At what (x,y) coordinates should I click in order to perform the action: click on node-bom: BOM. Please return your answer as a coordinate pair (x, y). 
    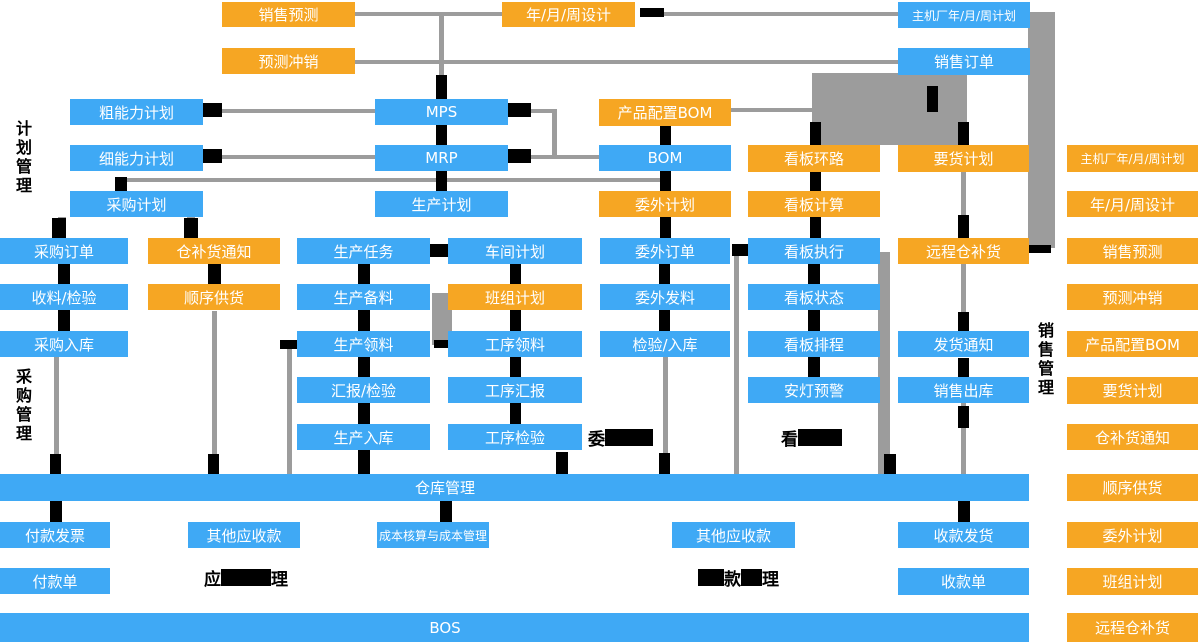
    Looking at the image, I should click on (665, 158).